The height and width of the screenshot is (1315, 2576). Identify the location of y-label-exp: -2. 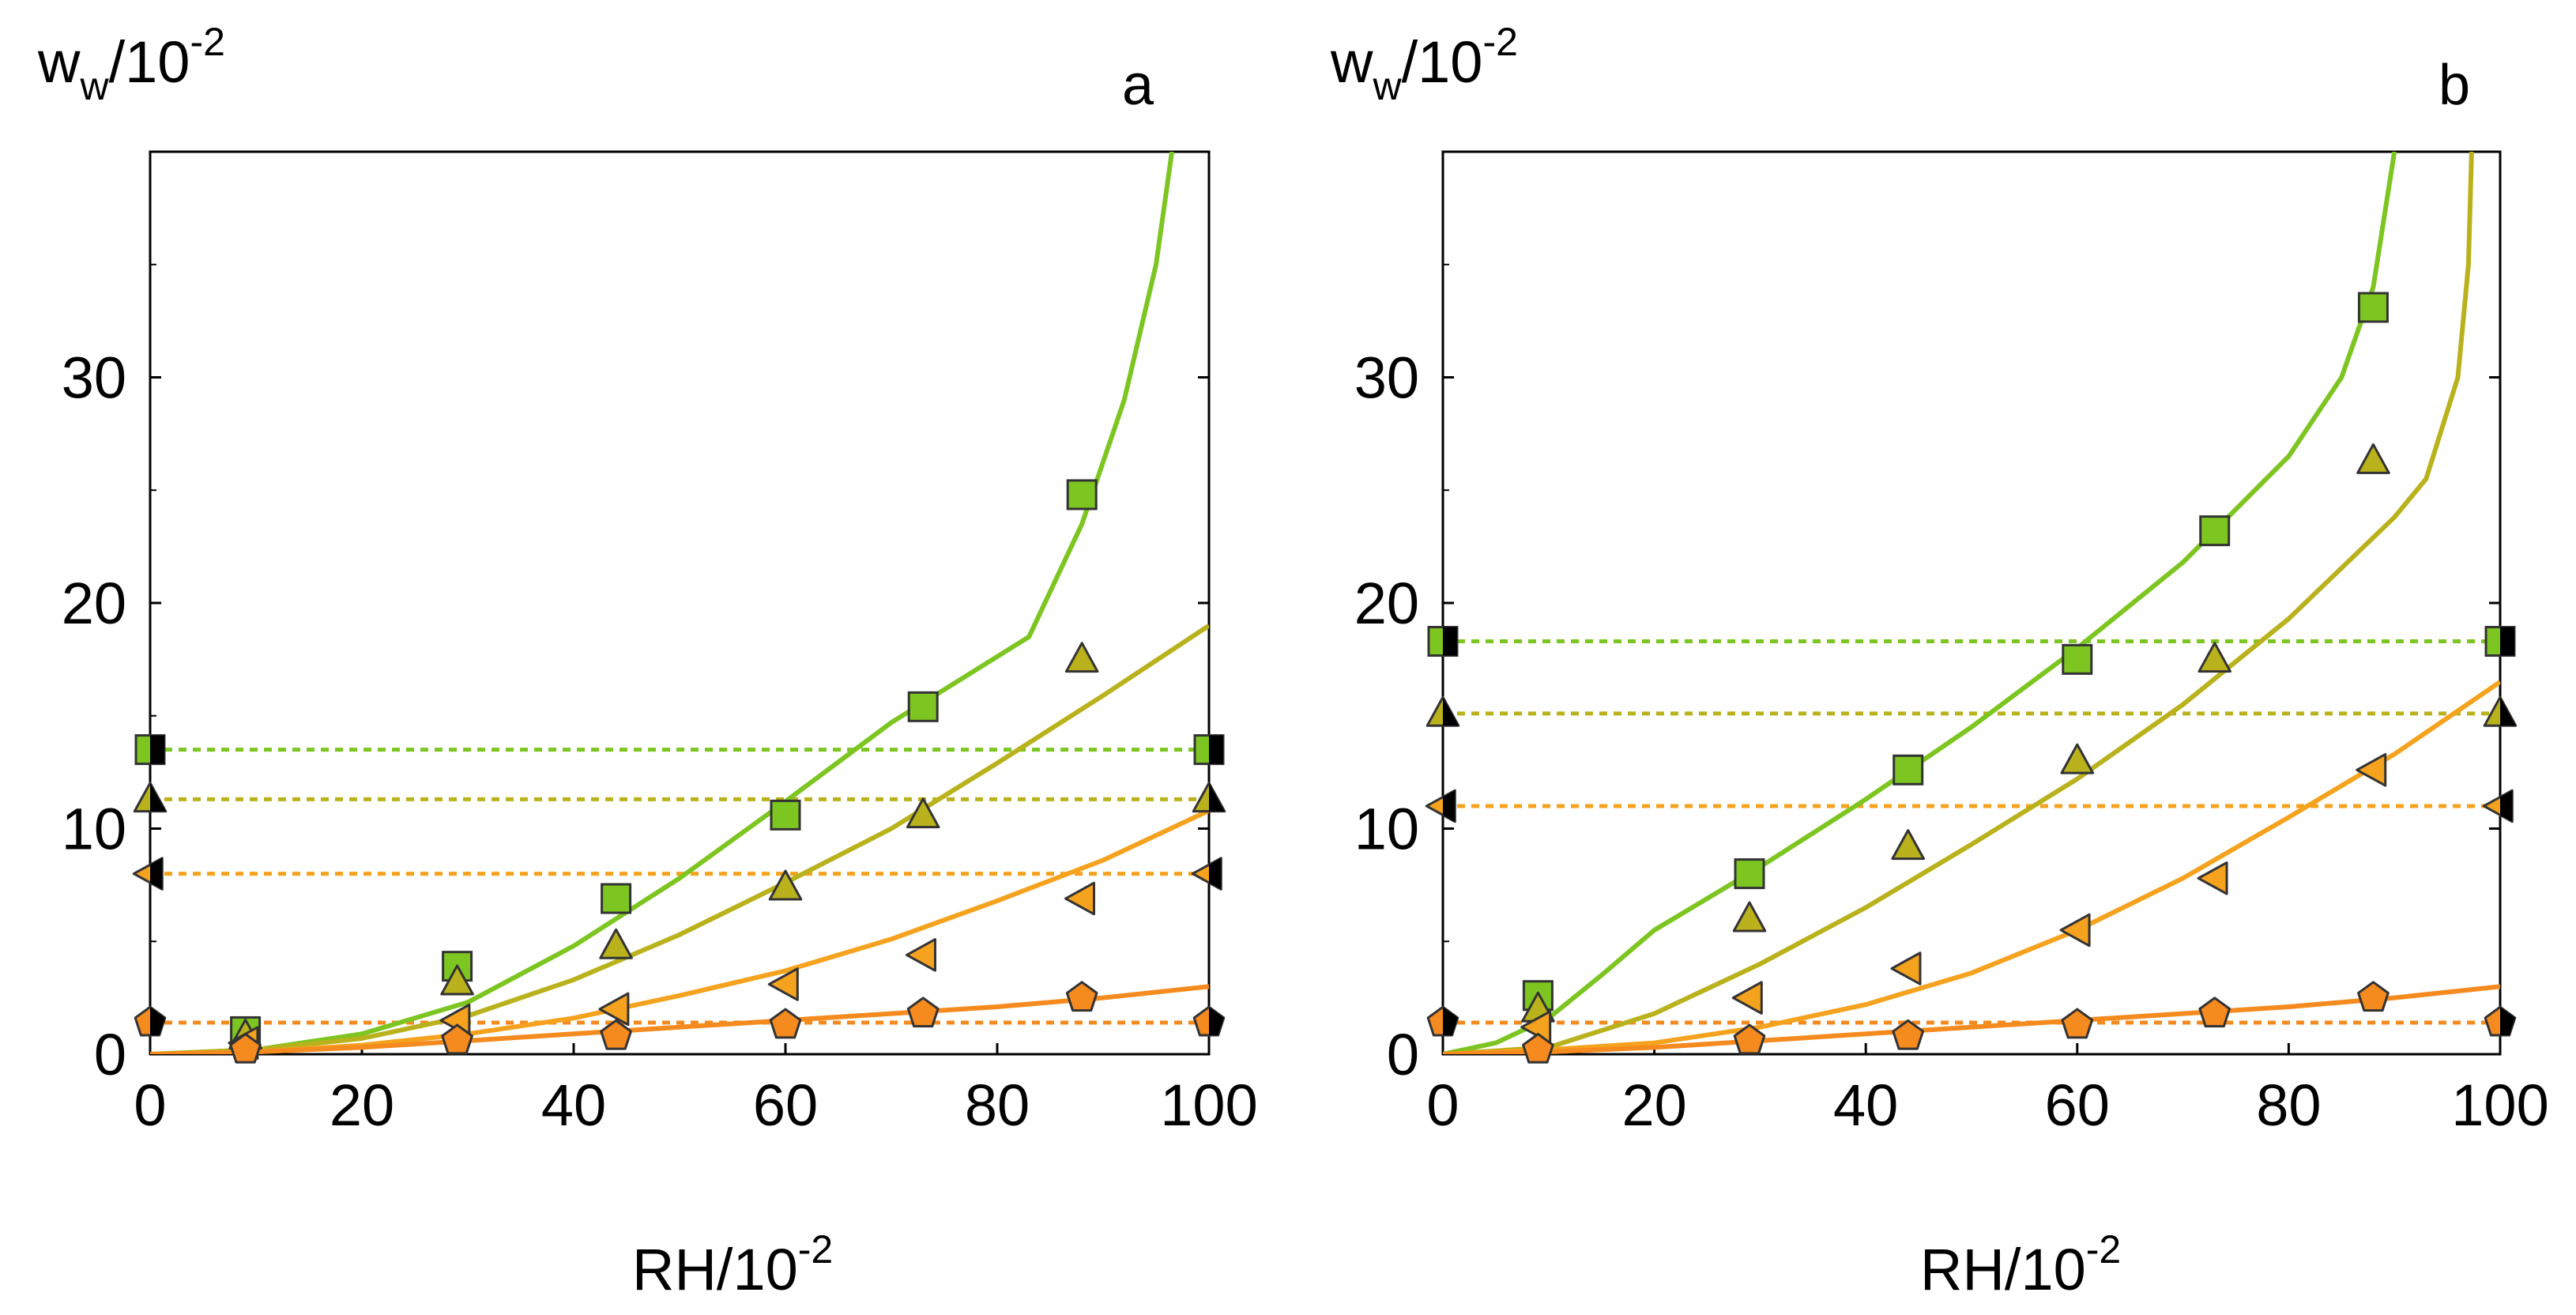
(1499, 42).